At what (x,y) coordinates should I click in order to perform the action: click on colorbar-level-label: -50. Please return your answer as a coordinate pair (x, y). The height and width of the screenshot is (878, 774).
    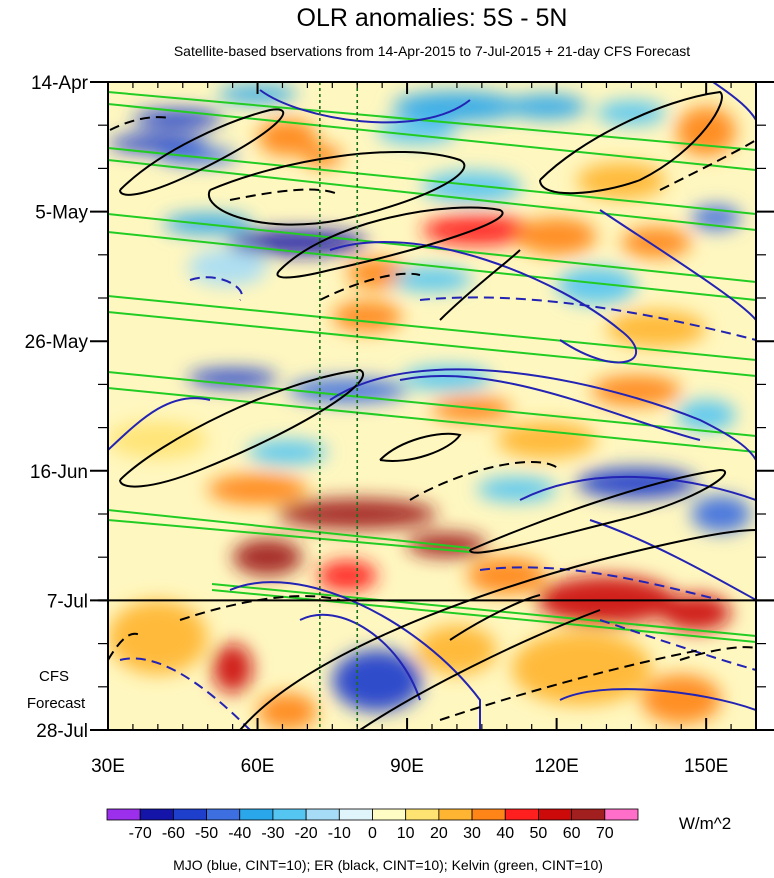
    Looking at the image, I should click on (206, 833).